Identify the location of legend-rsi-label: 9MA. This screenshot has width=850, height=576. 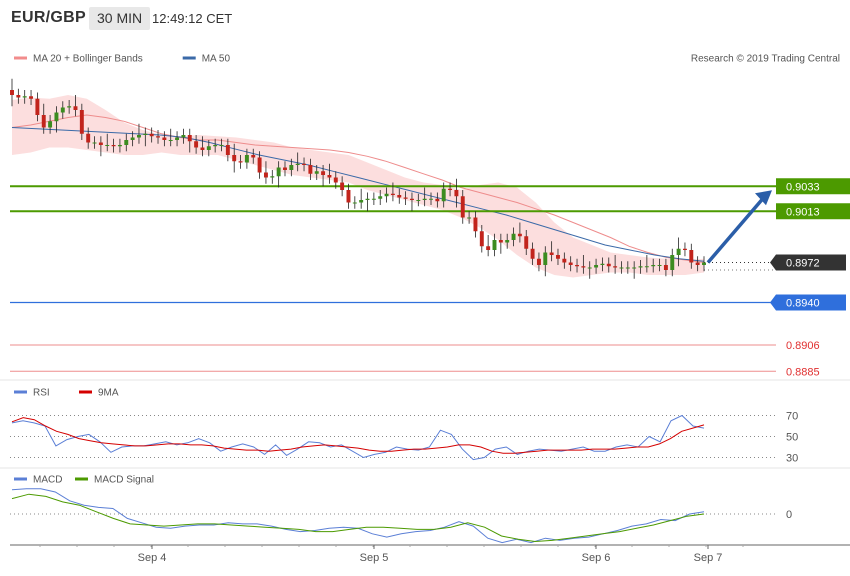
(108, 393).